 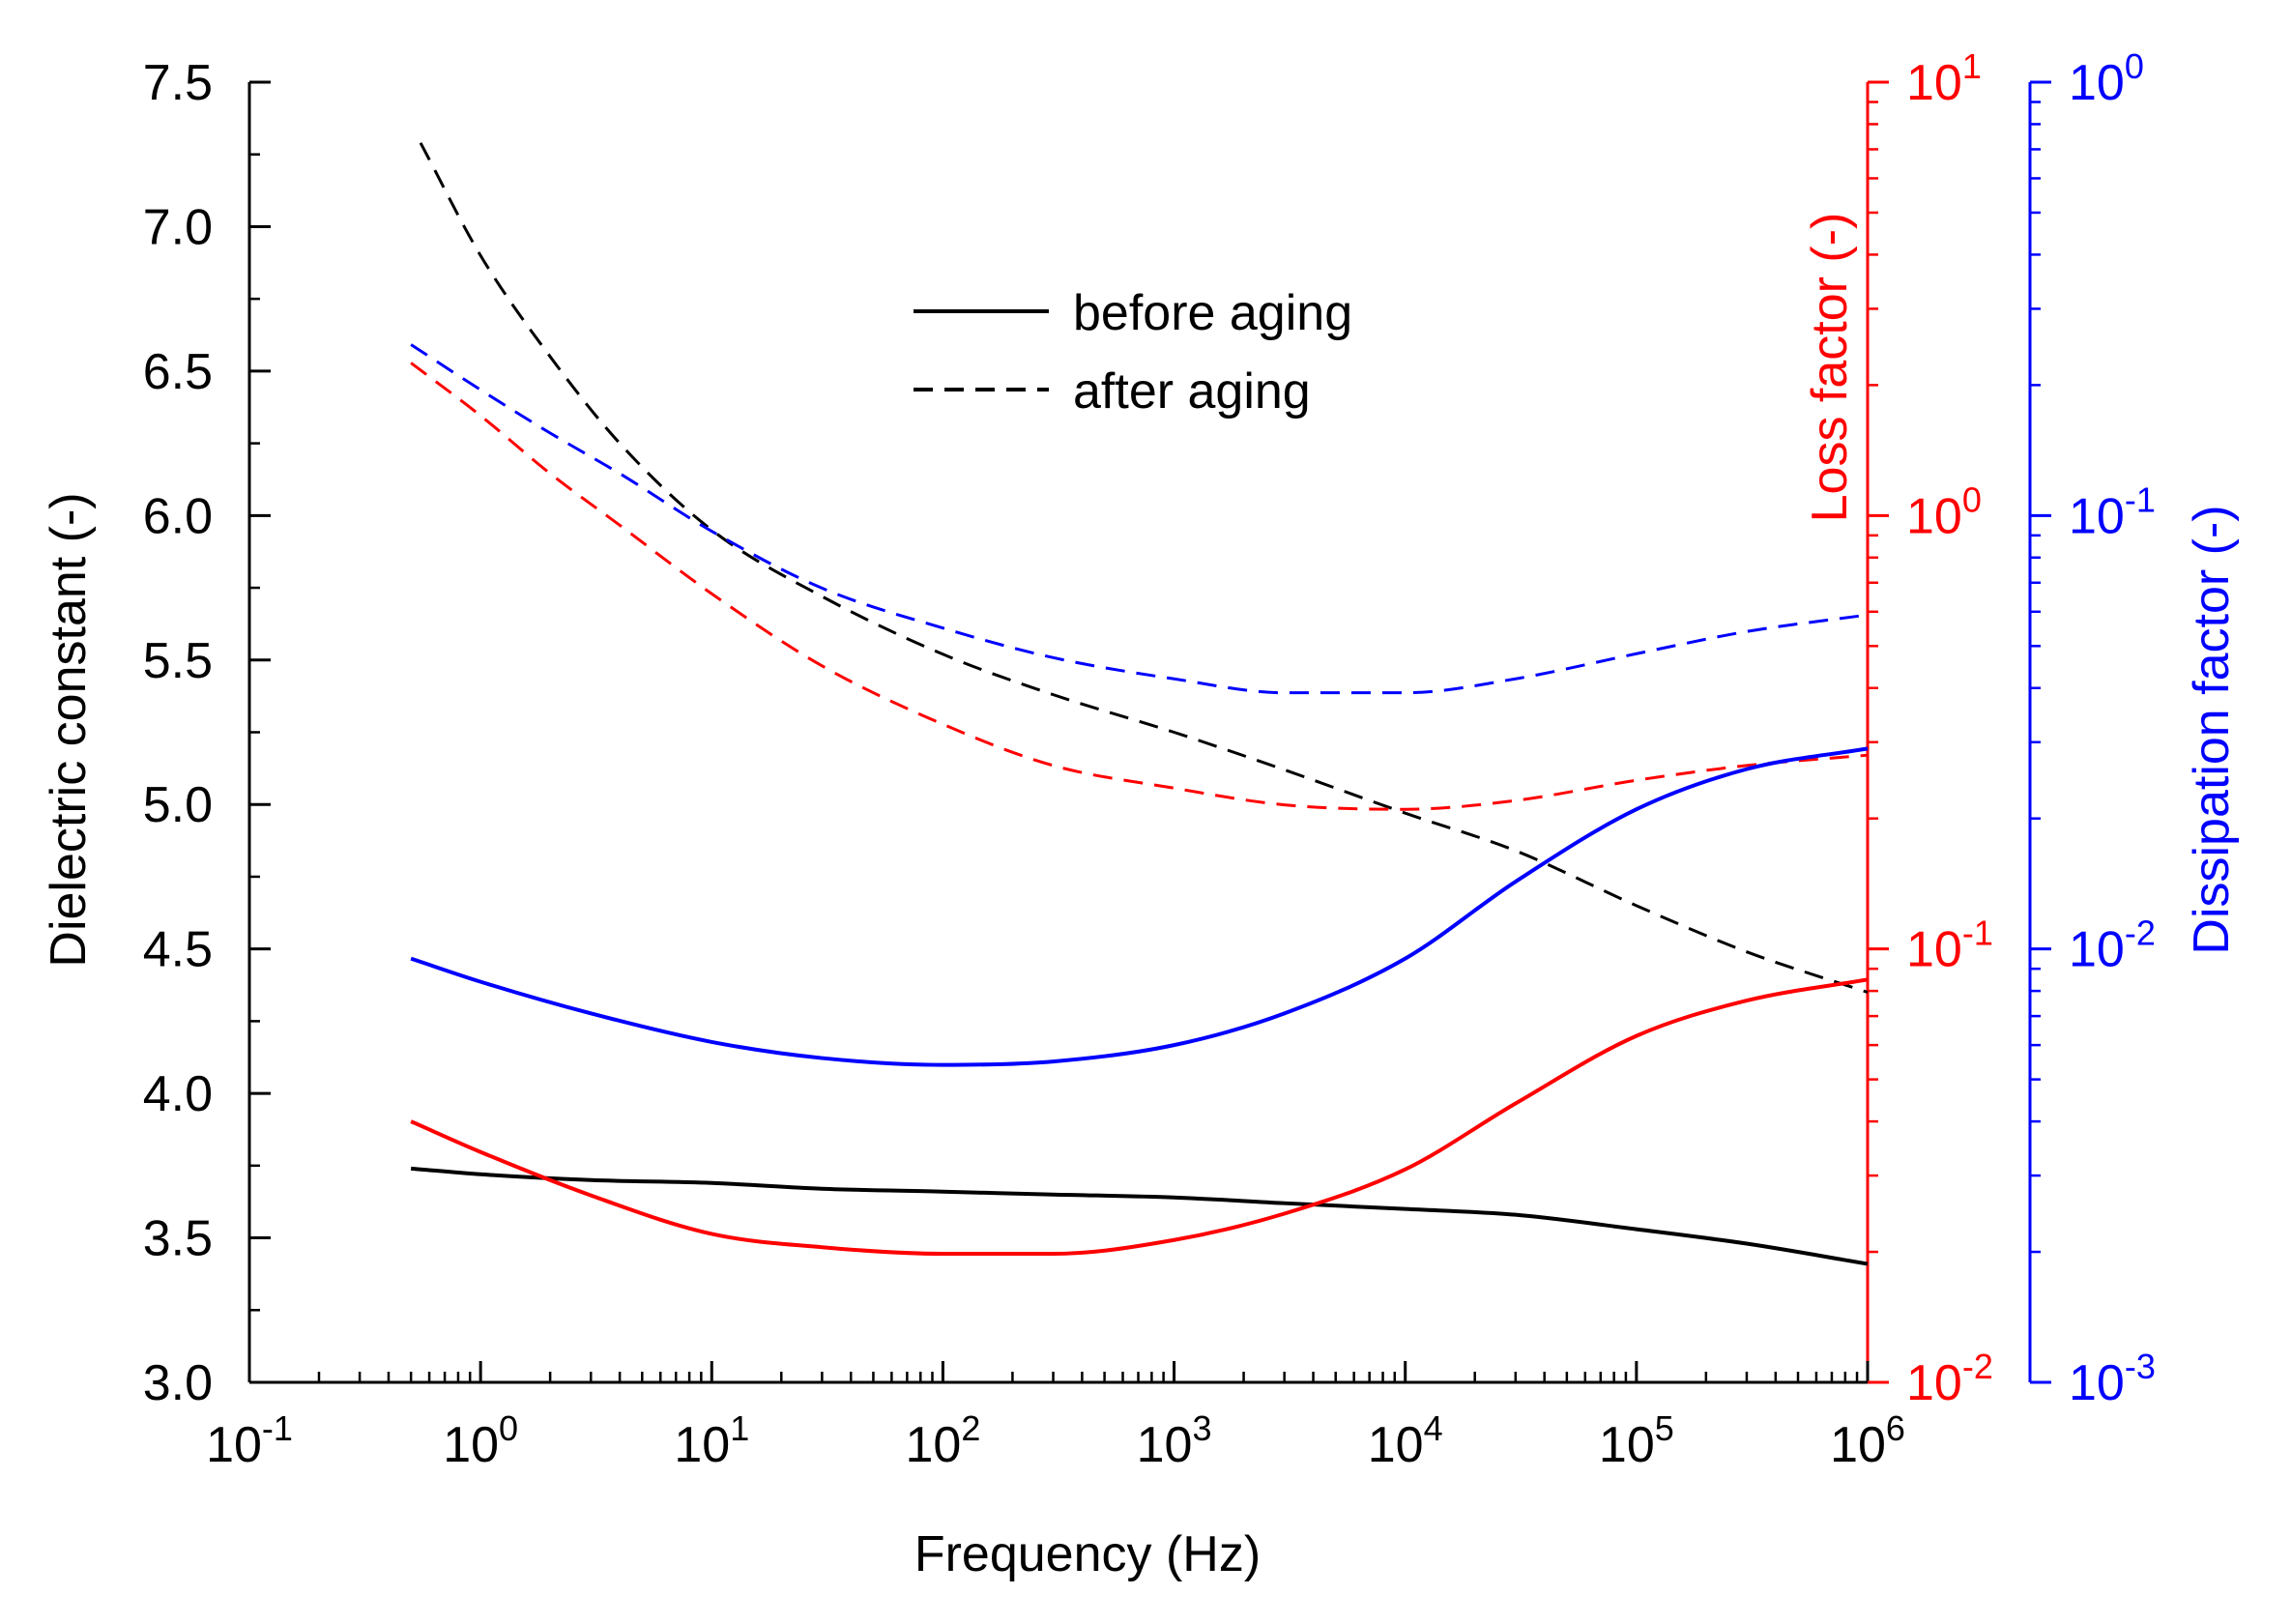 I want to click on legend-label-after-aging: after aging, so click(x=1192, y=391).